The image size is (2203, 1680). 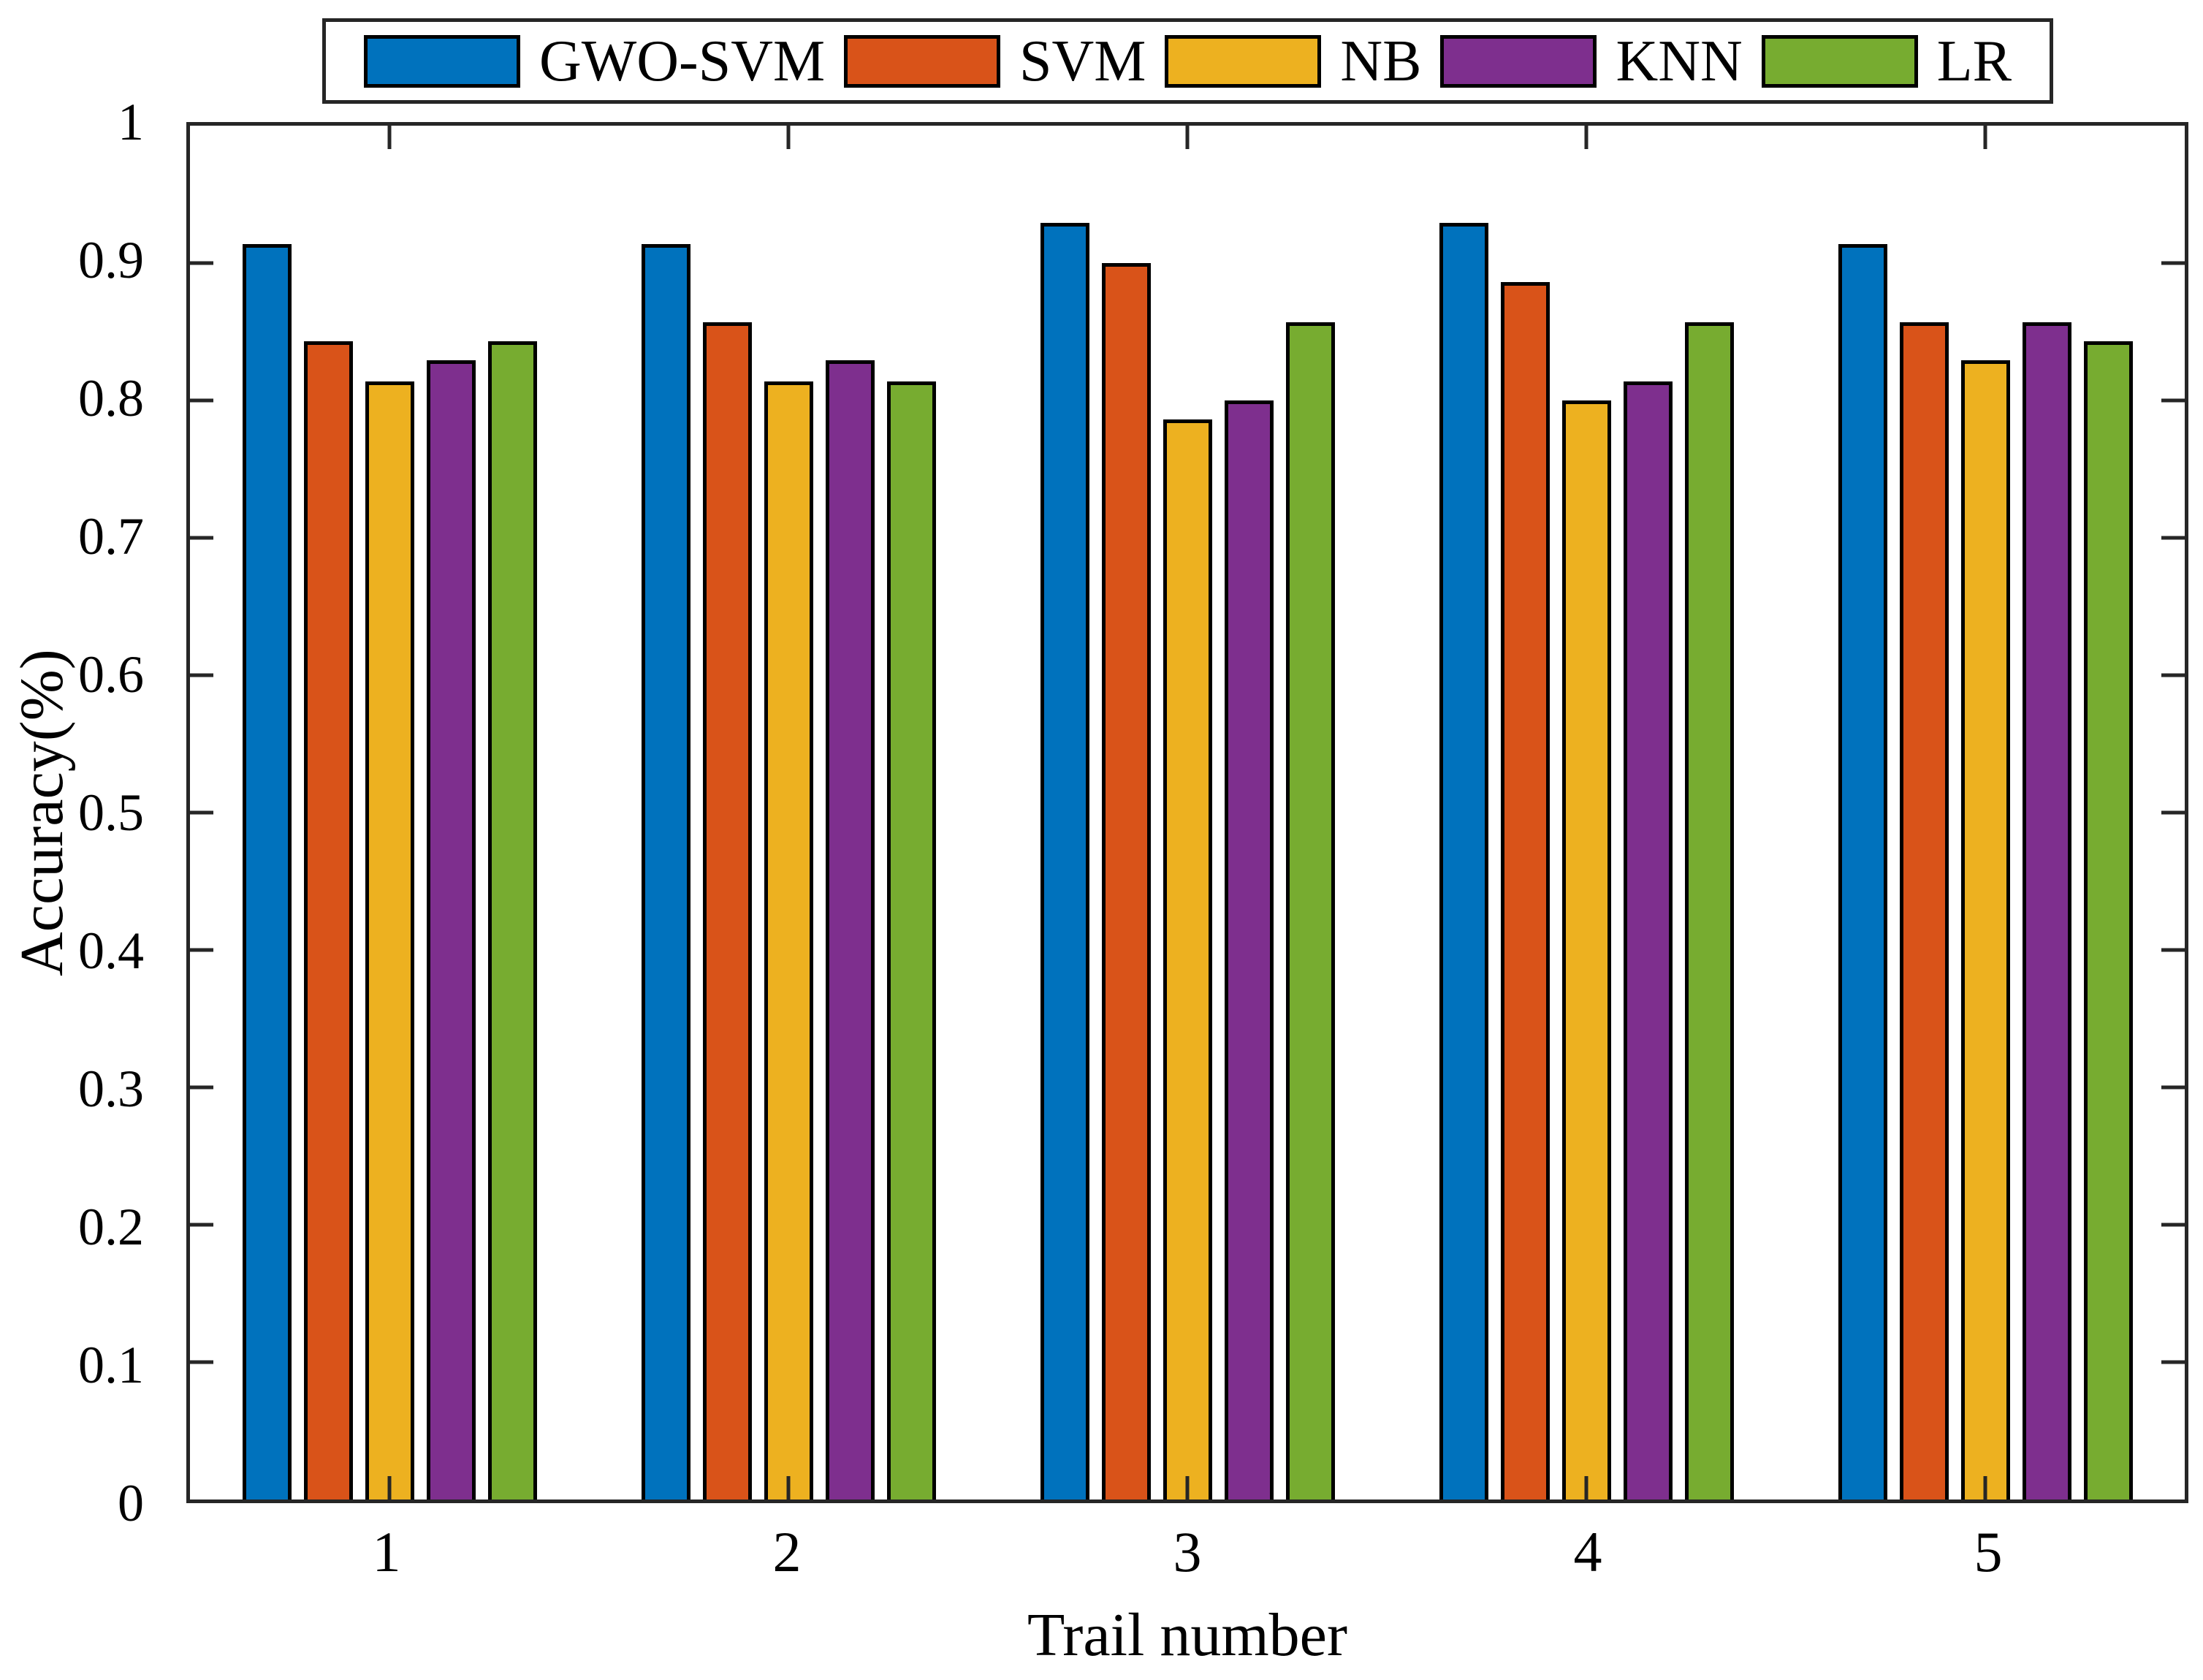 I want to click on bar-lr-group4, so click(x=1709, y=911).